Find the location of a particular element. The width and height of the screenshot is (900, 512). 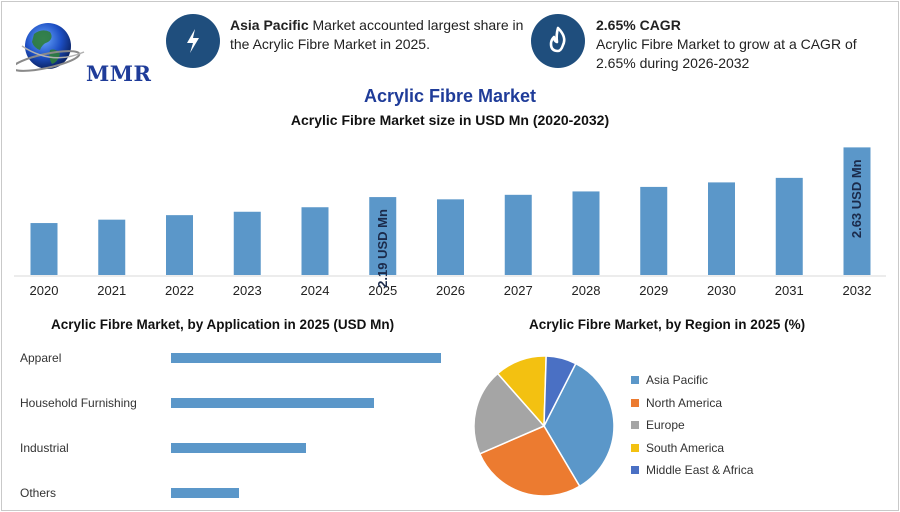

x-tick-2020: 2020 is located at coordinates (44, 290).